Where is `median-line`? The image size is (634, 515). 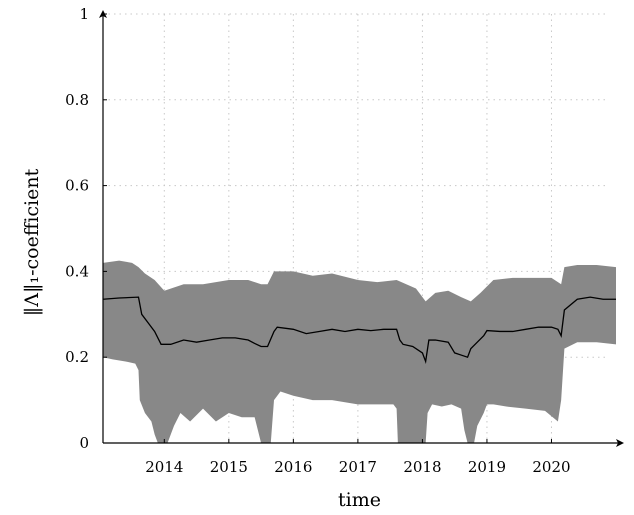
median-line is located at coordinates (359, 330).